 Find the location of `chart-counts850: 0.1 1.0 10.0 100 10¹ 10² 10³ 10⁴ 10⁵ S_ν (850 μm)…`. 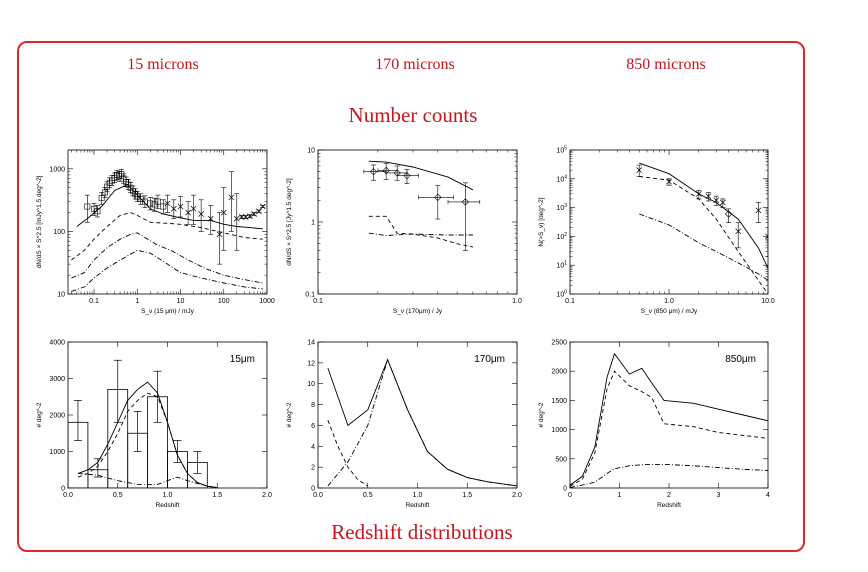

chart-counts850: 0.1 1.0 10.0 100 10¹ 10² 10³ 10⁴ 10⁵ S_ν (850 μm)… is located at coordinates (656, 231).